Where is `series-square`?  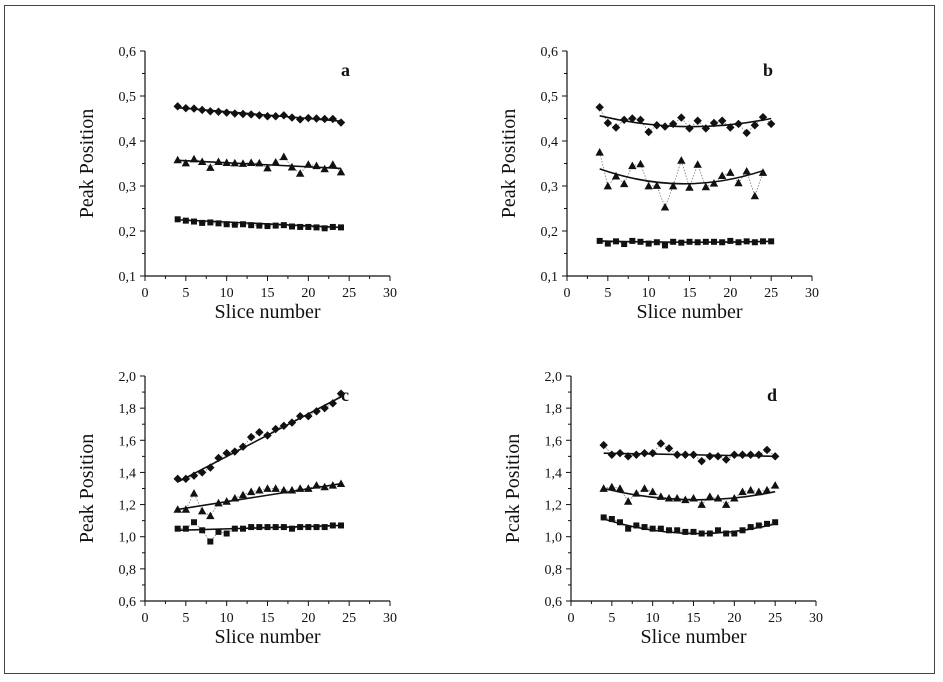
series-square is located at coordinates (259, 532).